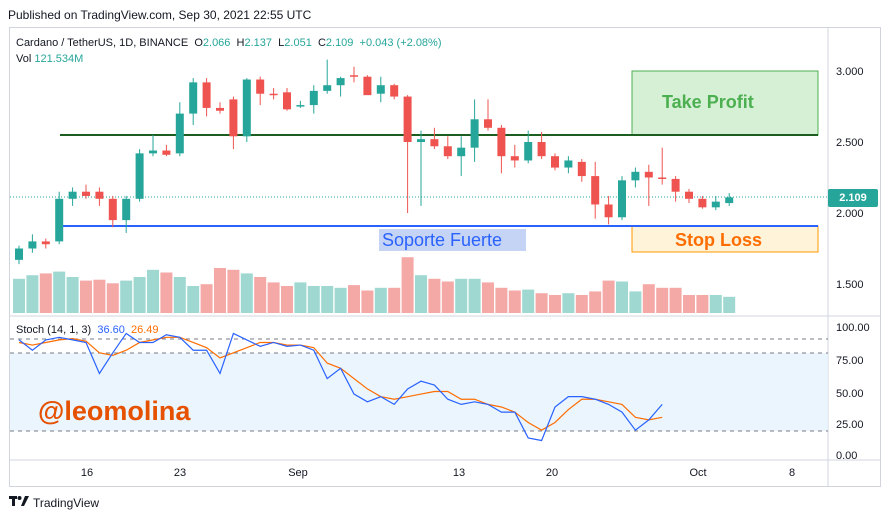 The width and height of the screenshot is (892, 521). Describe the element at coordinates (452, 240) in the screenshot. I see `support-label-bg` at that location.